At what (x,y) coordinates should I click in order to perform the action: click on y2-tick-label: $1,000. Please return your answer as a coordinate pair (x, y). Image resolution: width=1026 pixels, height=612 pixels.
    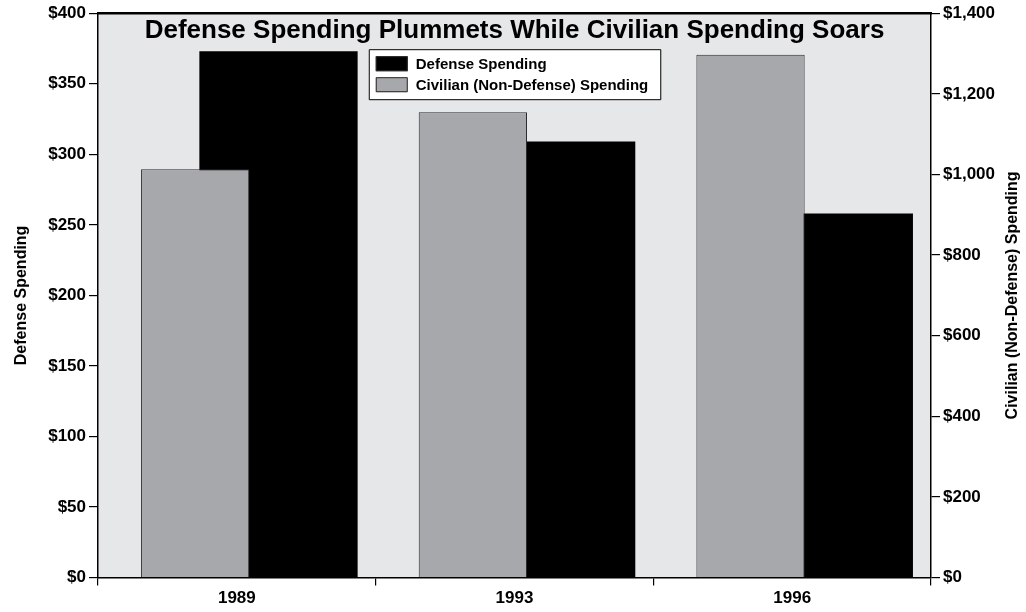
    Looking at the image, I should click on (969, 174).